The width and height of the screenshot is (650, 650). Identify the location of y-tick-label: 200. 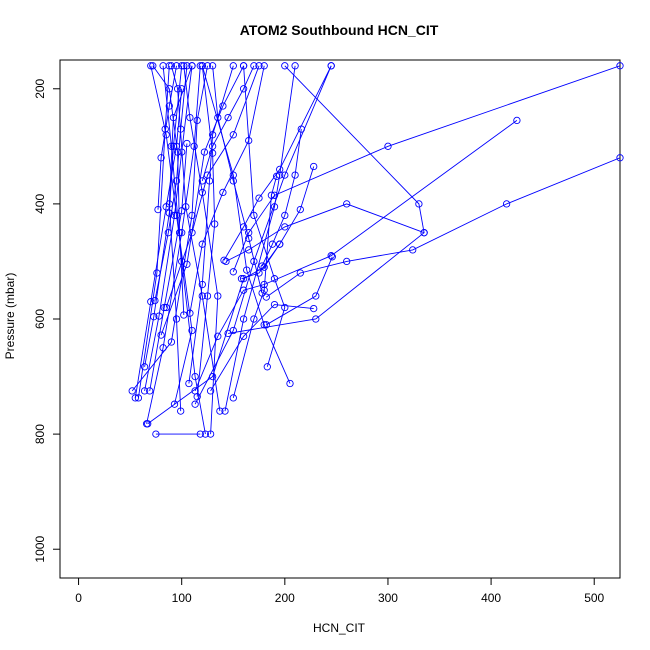
(40, 88).